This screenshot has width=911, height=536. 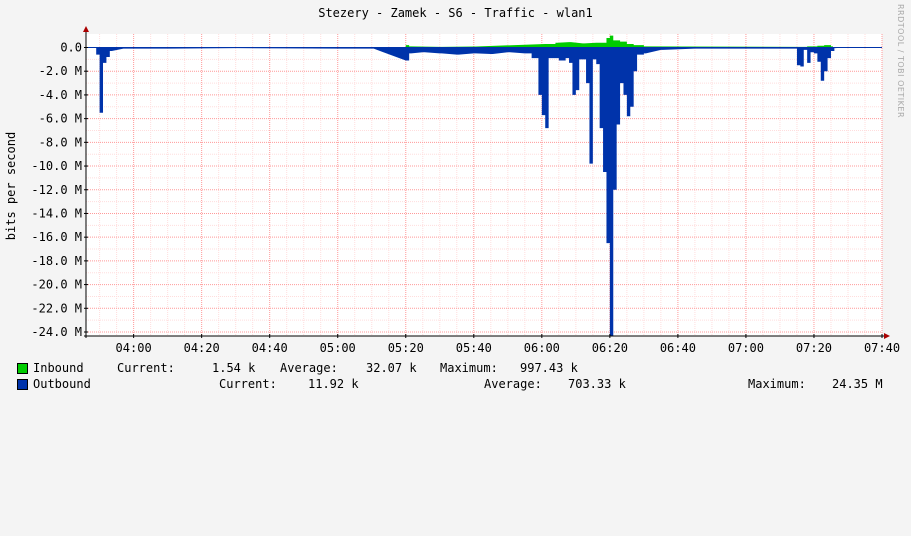 What do you see at coordinates (469, 368) in the screenshot?
I see `inbound-maximum-label: Maximum:` at bounding box center [469, 368].